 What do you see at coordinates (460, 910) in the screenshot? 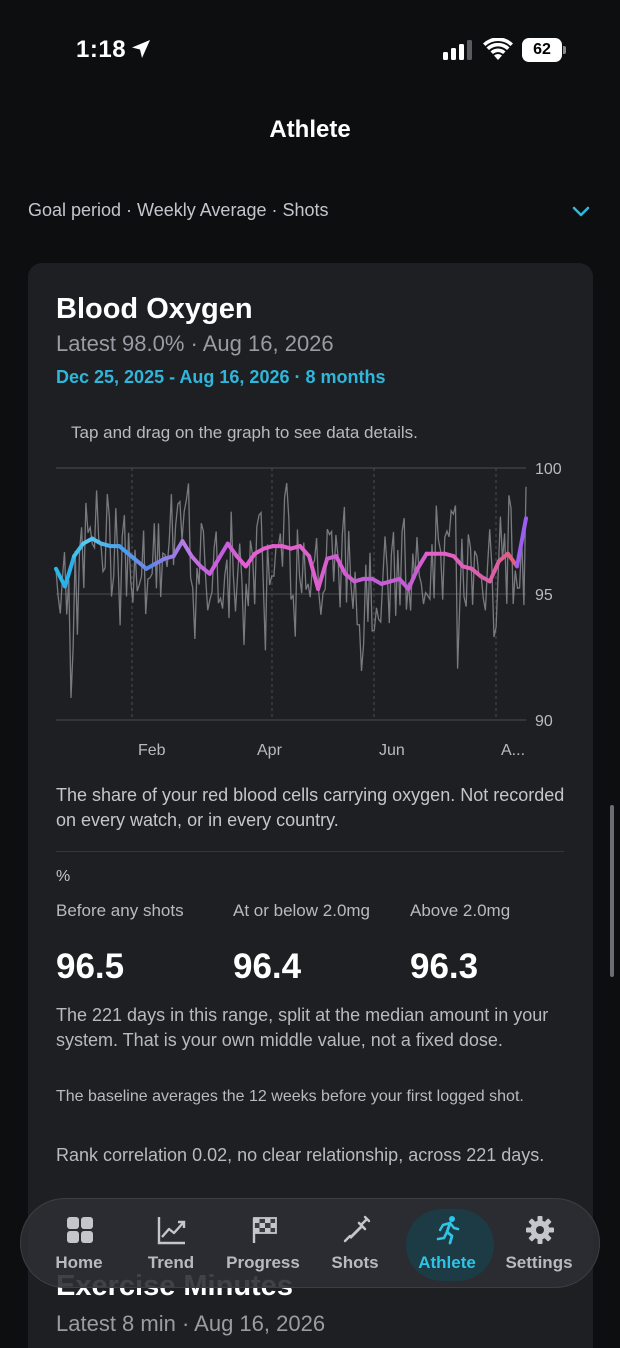
I see `column-label-above: Above 2.0mg` at bounding box center [460, 910].